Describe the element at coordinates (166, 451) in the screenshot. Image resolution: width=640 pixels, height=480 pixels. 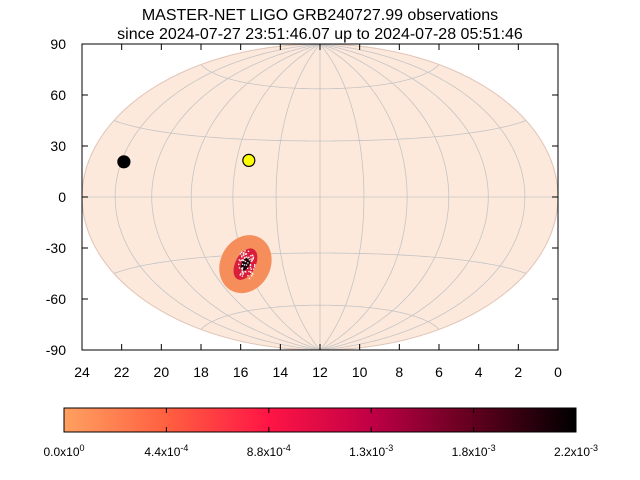
I see `colorbar-tick-label: 4.4x10⁻⁴` at that location.